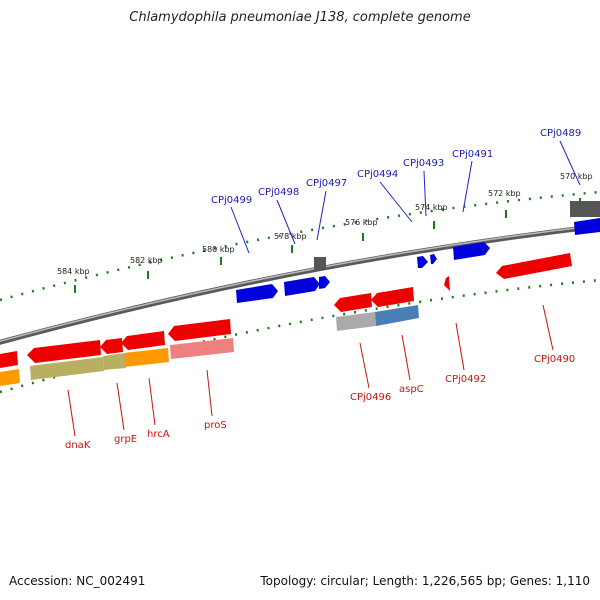 This screenshot has height=600, width=600. What do you see at coordinates (64, 351) in the screenshot?
I see `gene-arrow-dnak` at bounding box center [64, 351].